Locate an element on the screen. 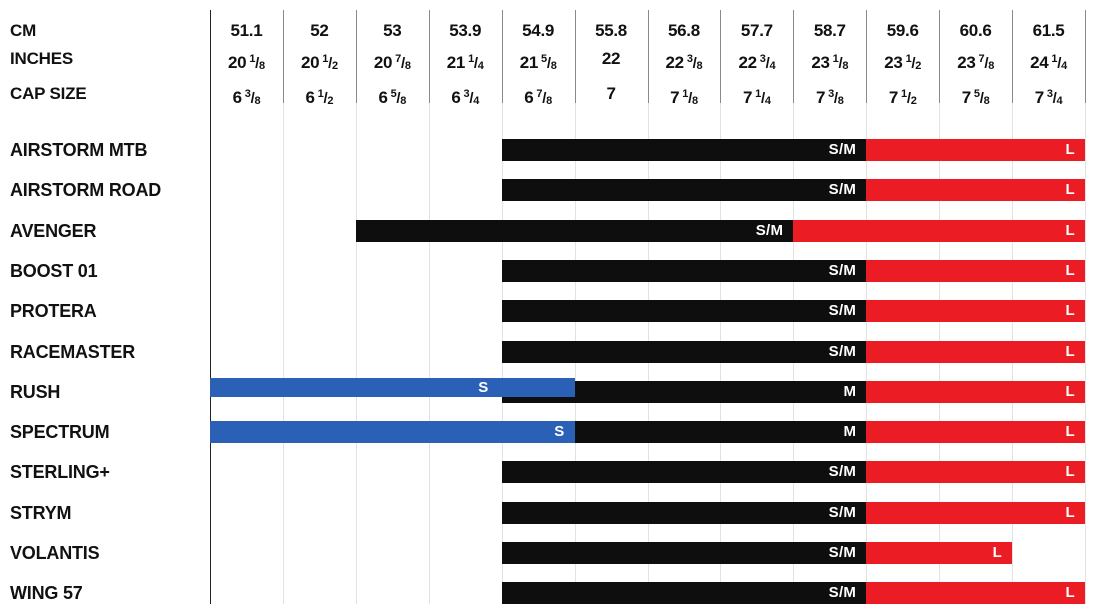 The image size is (1100, 614). model-row: RUSH M S L is located at coordinates (550, 390).